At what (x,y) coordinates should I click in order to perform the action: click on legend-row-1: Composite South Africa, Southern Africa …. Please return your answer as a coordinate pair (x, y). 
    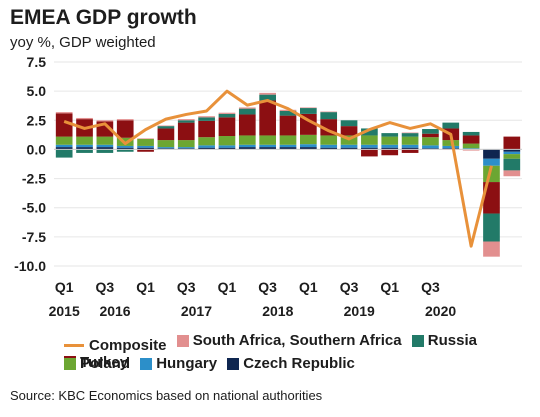
    Looking at the image, I should click on (299, 352).